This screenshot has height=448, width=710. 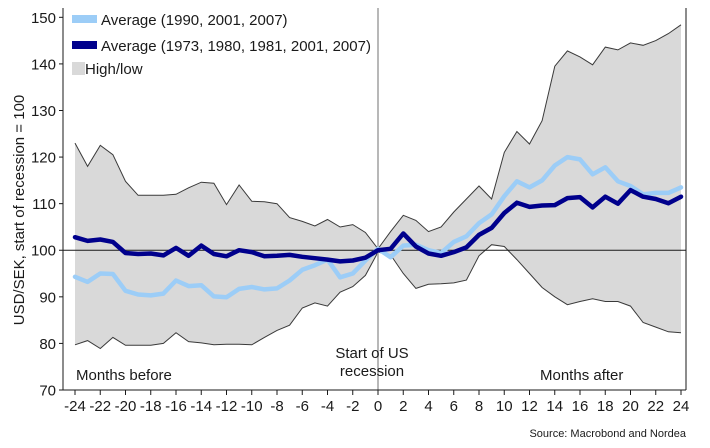 I want to click on y-tick-label: 110, so click(x=44, y=204).